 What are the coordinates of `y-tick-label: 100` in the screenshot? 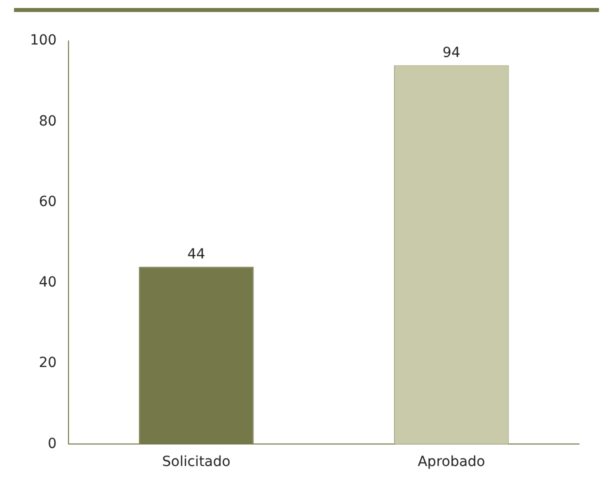 It's located at (43, 40).